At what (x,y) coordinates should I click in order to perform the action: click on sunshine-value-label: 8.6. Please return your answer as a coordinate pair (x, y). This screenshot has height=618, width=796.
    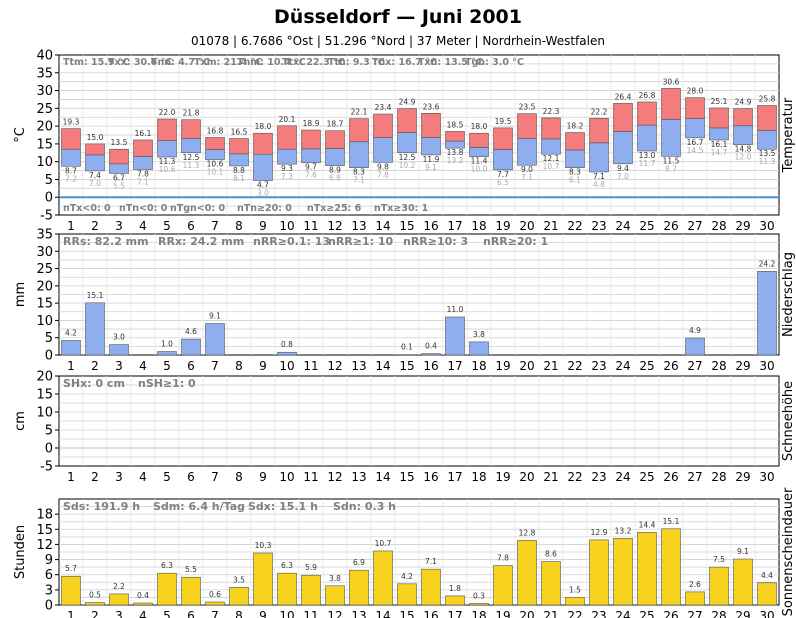
    Looking at the image, I should click on (551, 554).